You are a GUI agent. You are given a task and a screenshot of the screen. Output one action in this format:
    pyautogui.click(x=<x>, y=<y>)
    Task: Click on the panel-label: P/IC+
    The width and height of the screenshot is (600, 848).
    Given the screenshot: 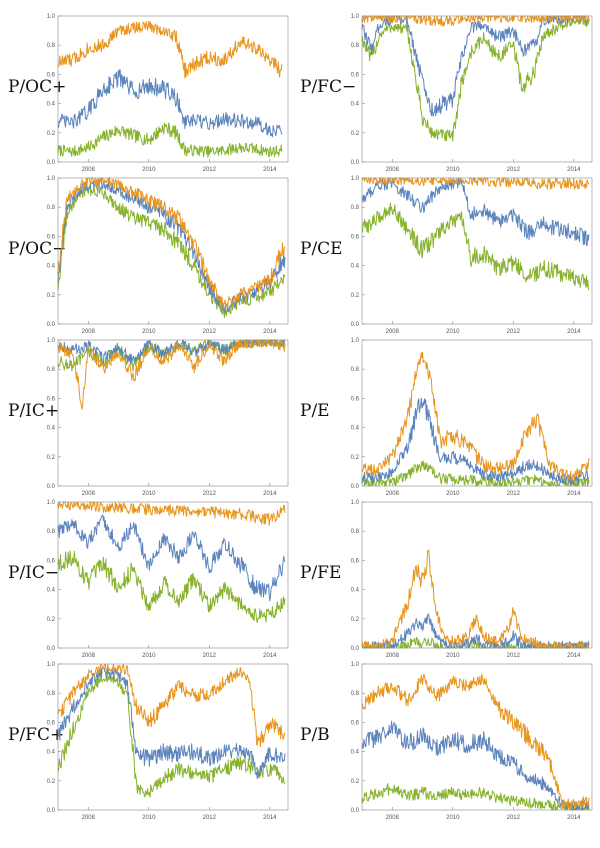 What is the action you would take?
    pyautogui.click(x=34, y=411)
    